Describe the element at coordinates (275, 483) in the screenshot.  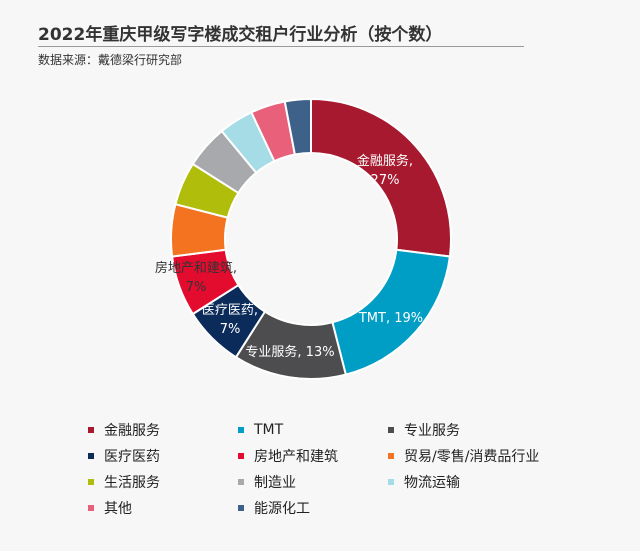
I see `legend-label: 制造业` at that location.